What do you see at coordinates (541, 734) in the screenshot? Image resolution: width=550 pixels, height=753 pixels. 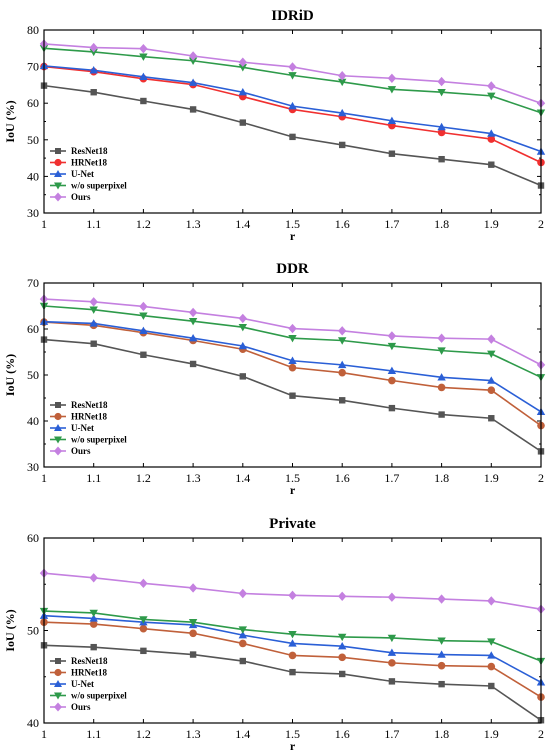 I see `x-tick-label: 2` at bounding box center [541, 734].